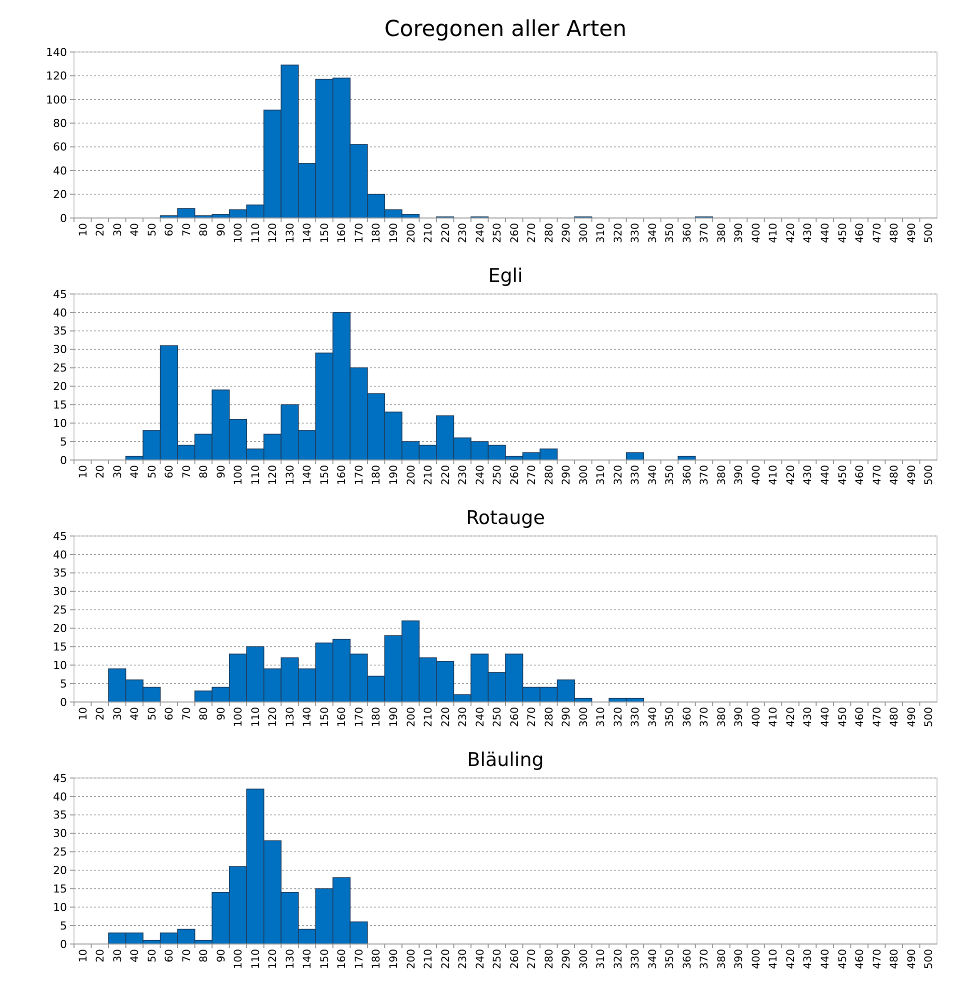 This screenshot has height=984, width=955. I want to click on x-tick-label: 320, so click(618, 717).